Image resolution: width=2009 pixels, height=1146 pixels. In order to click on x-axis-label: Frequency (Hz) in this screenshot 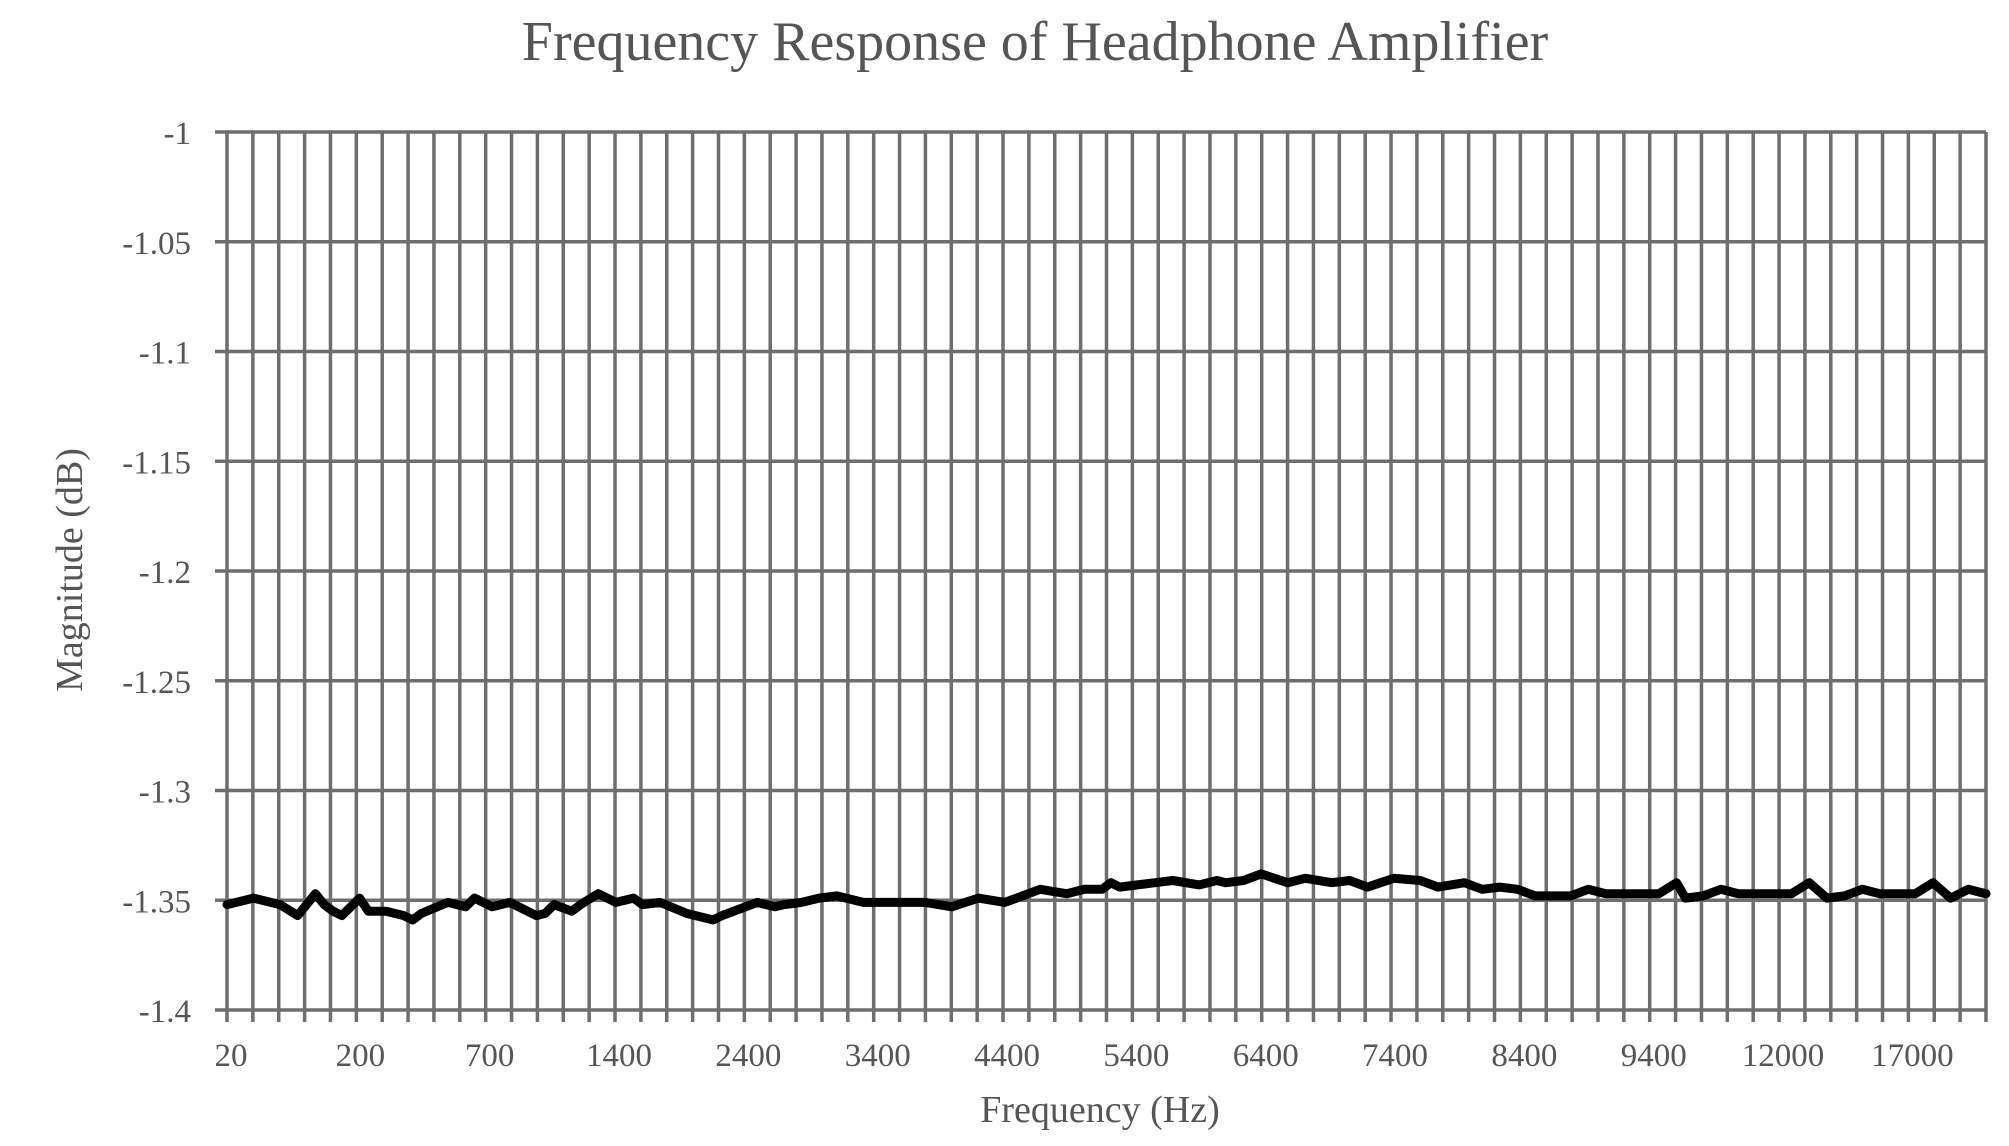, I will do `click(1100, 1110)`.